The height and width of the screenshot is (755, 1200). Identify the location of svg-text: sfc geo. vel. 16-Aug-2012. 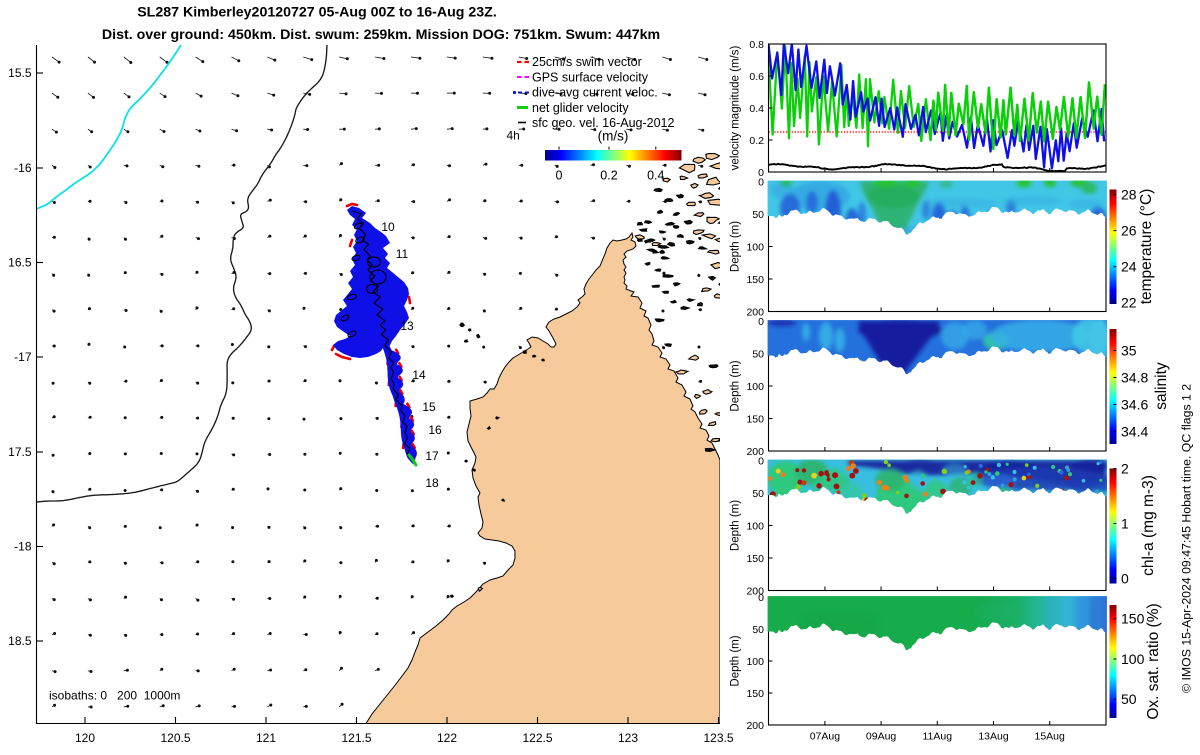
(603, 123).